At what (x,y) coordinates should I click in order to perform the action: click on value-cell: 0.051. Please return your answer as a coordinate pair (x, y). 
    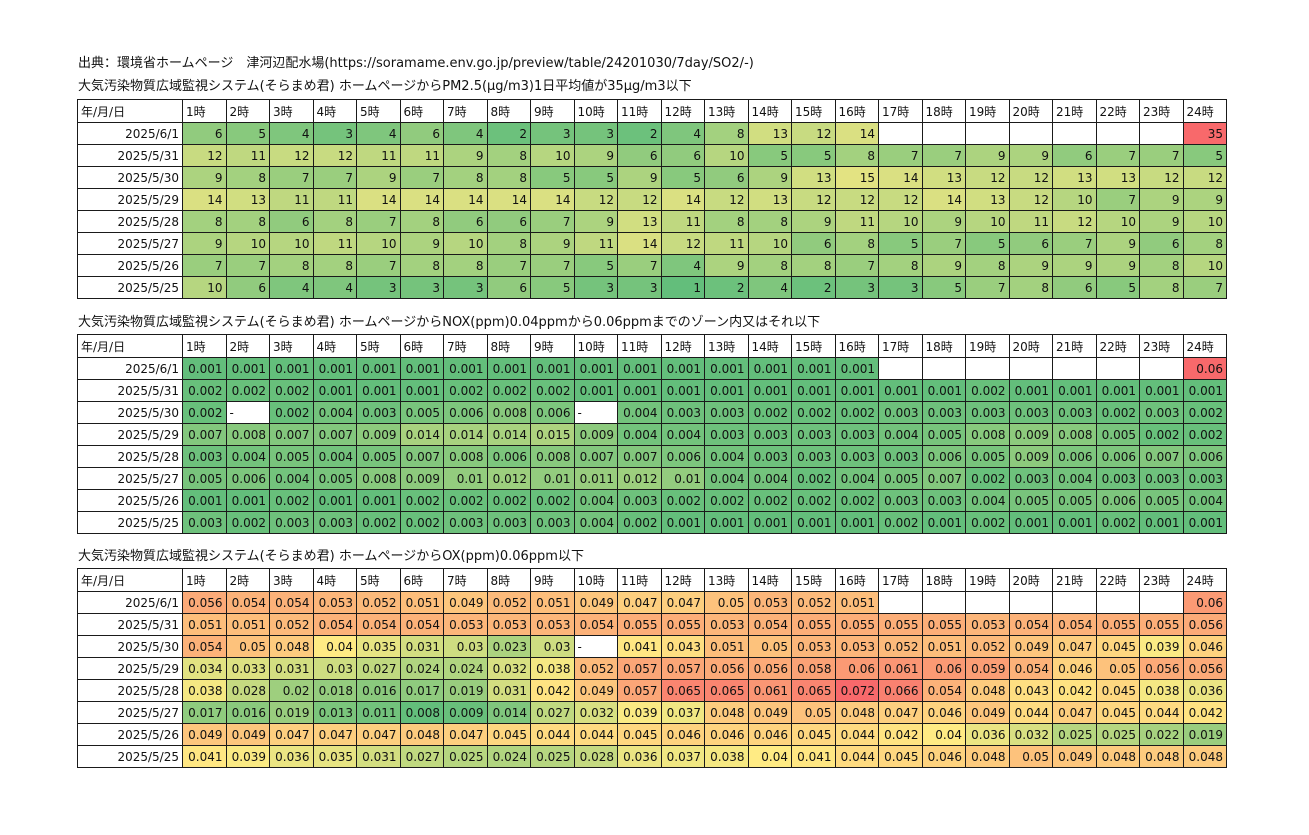
    Looking at the image, I should click on (247, 624).